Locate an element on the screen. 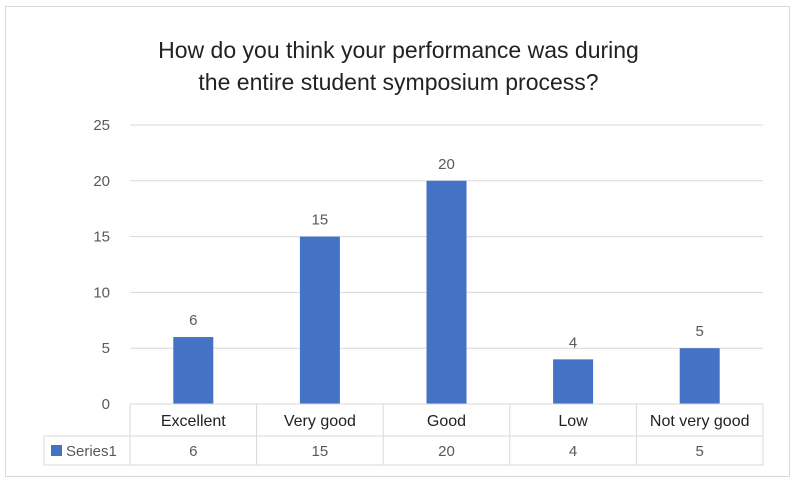 The image size is (797, 484). y-tick-label: 10 is located at coordinates (101, 292).